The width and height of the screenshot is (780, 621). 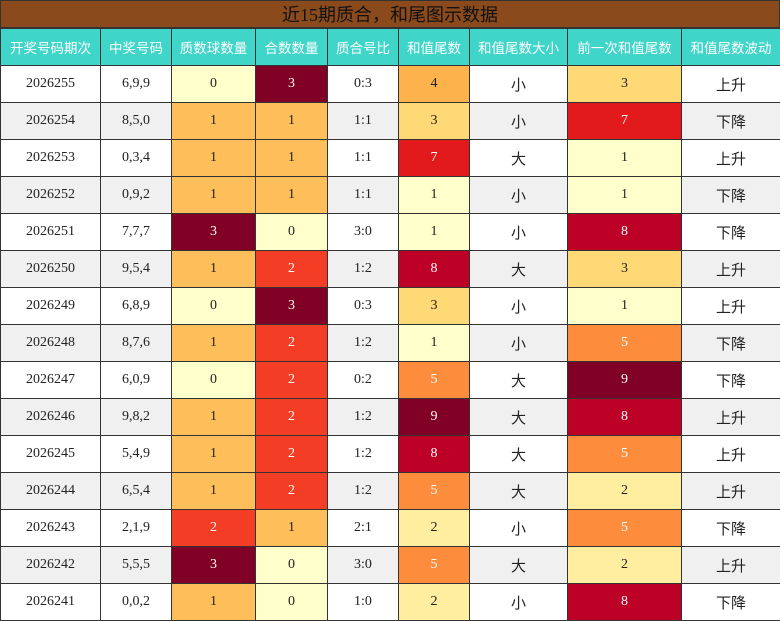 I want to click on table-cell: 0:2, so click(x=363, y=380).